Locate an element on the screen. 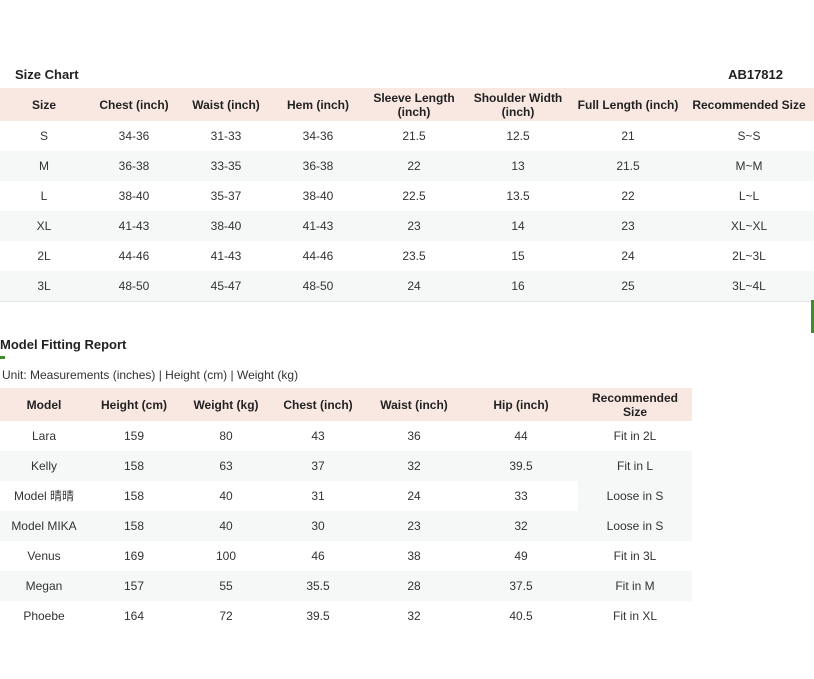 Image resolution: width=814 pixels, height=679 pixels. column-header: Height (cm) is located at coordinates (134, 404).